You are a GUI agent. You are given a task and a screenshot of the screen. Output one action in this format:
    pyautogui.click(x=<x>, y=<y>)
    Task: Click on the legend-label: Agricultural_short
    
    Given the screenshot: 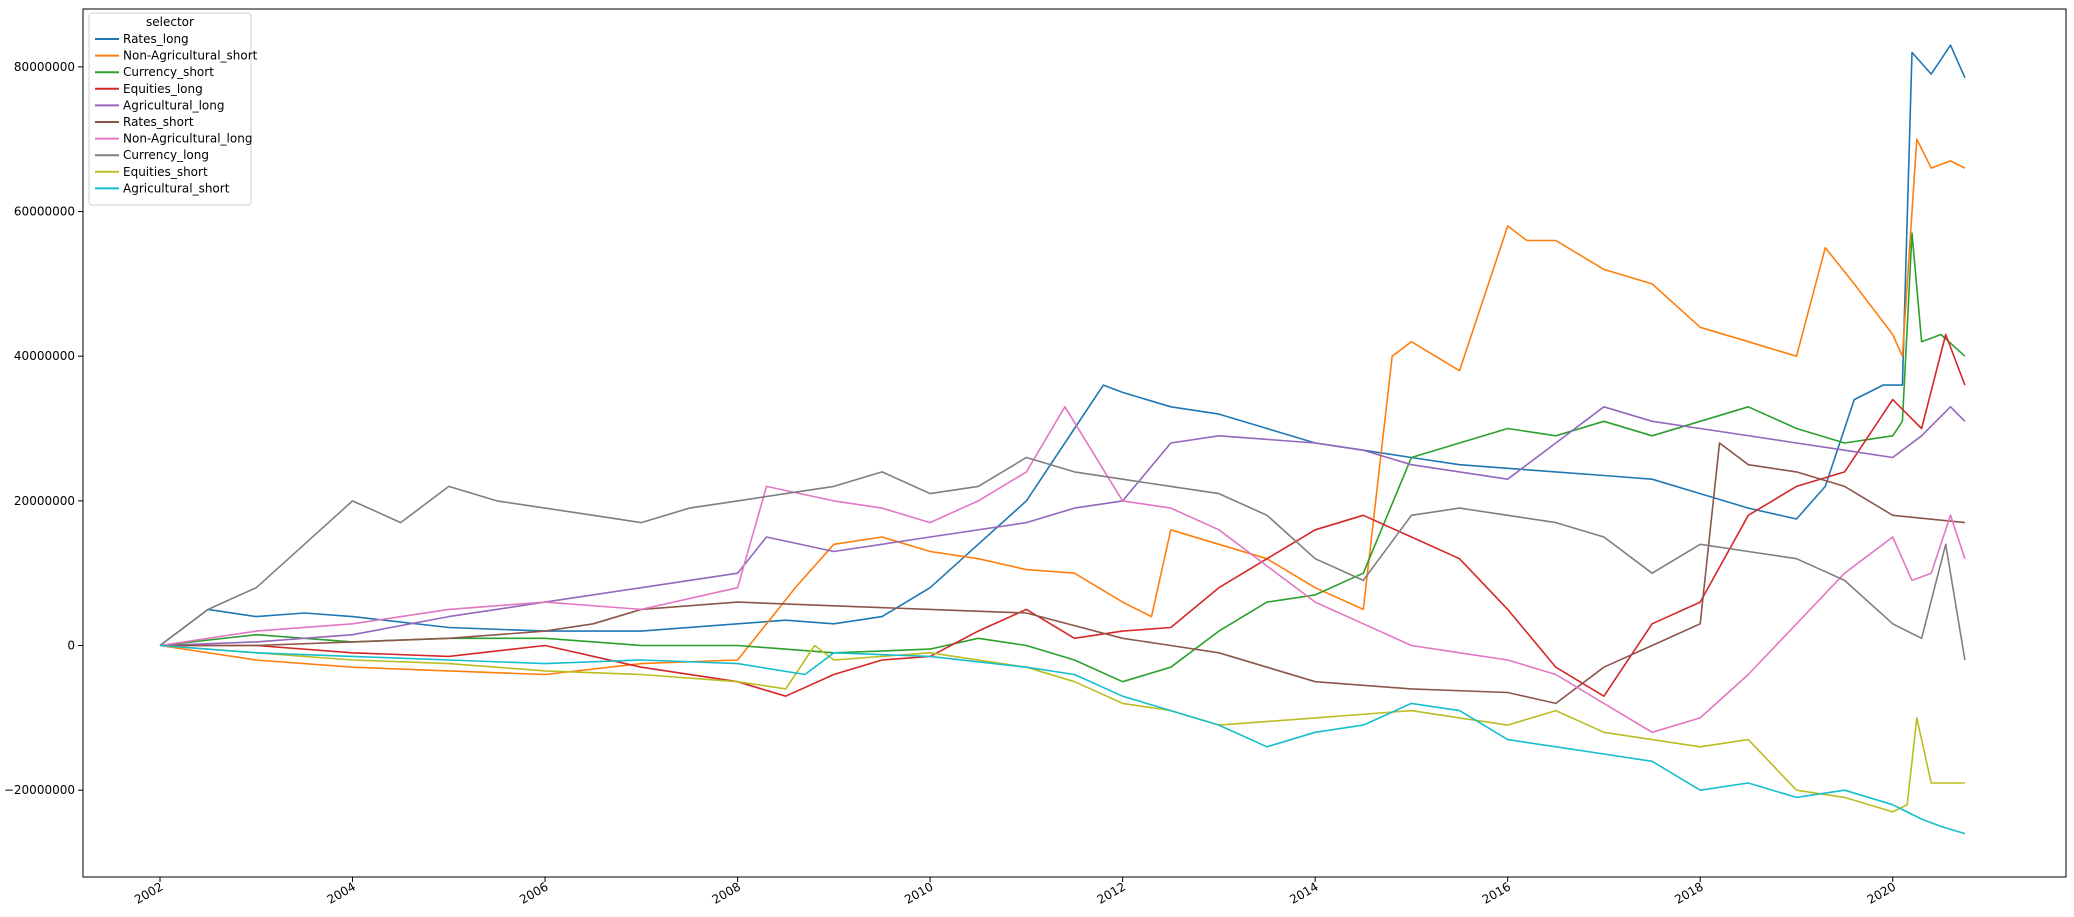 What is the action you would take?
    pyautogui.click(x=176, y=188)
    